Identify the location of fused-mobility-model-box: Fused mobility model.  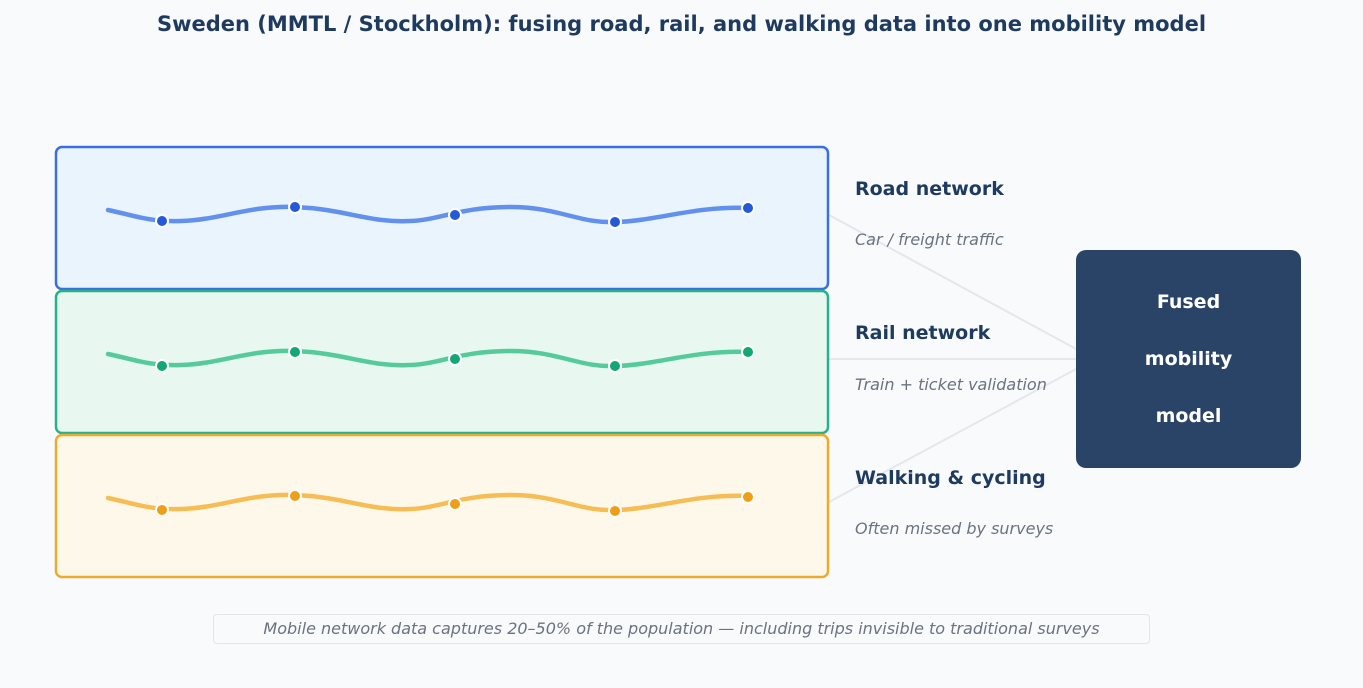
(1188, 359).